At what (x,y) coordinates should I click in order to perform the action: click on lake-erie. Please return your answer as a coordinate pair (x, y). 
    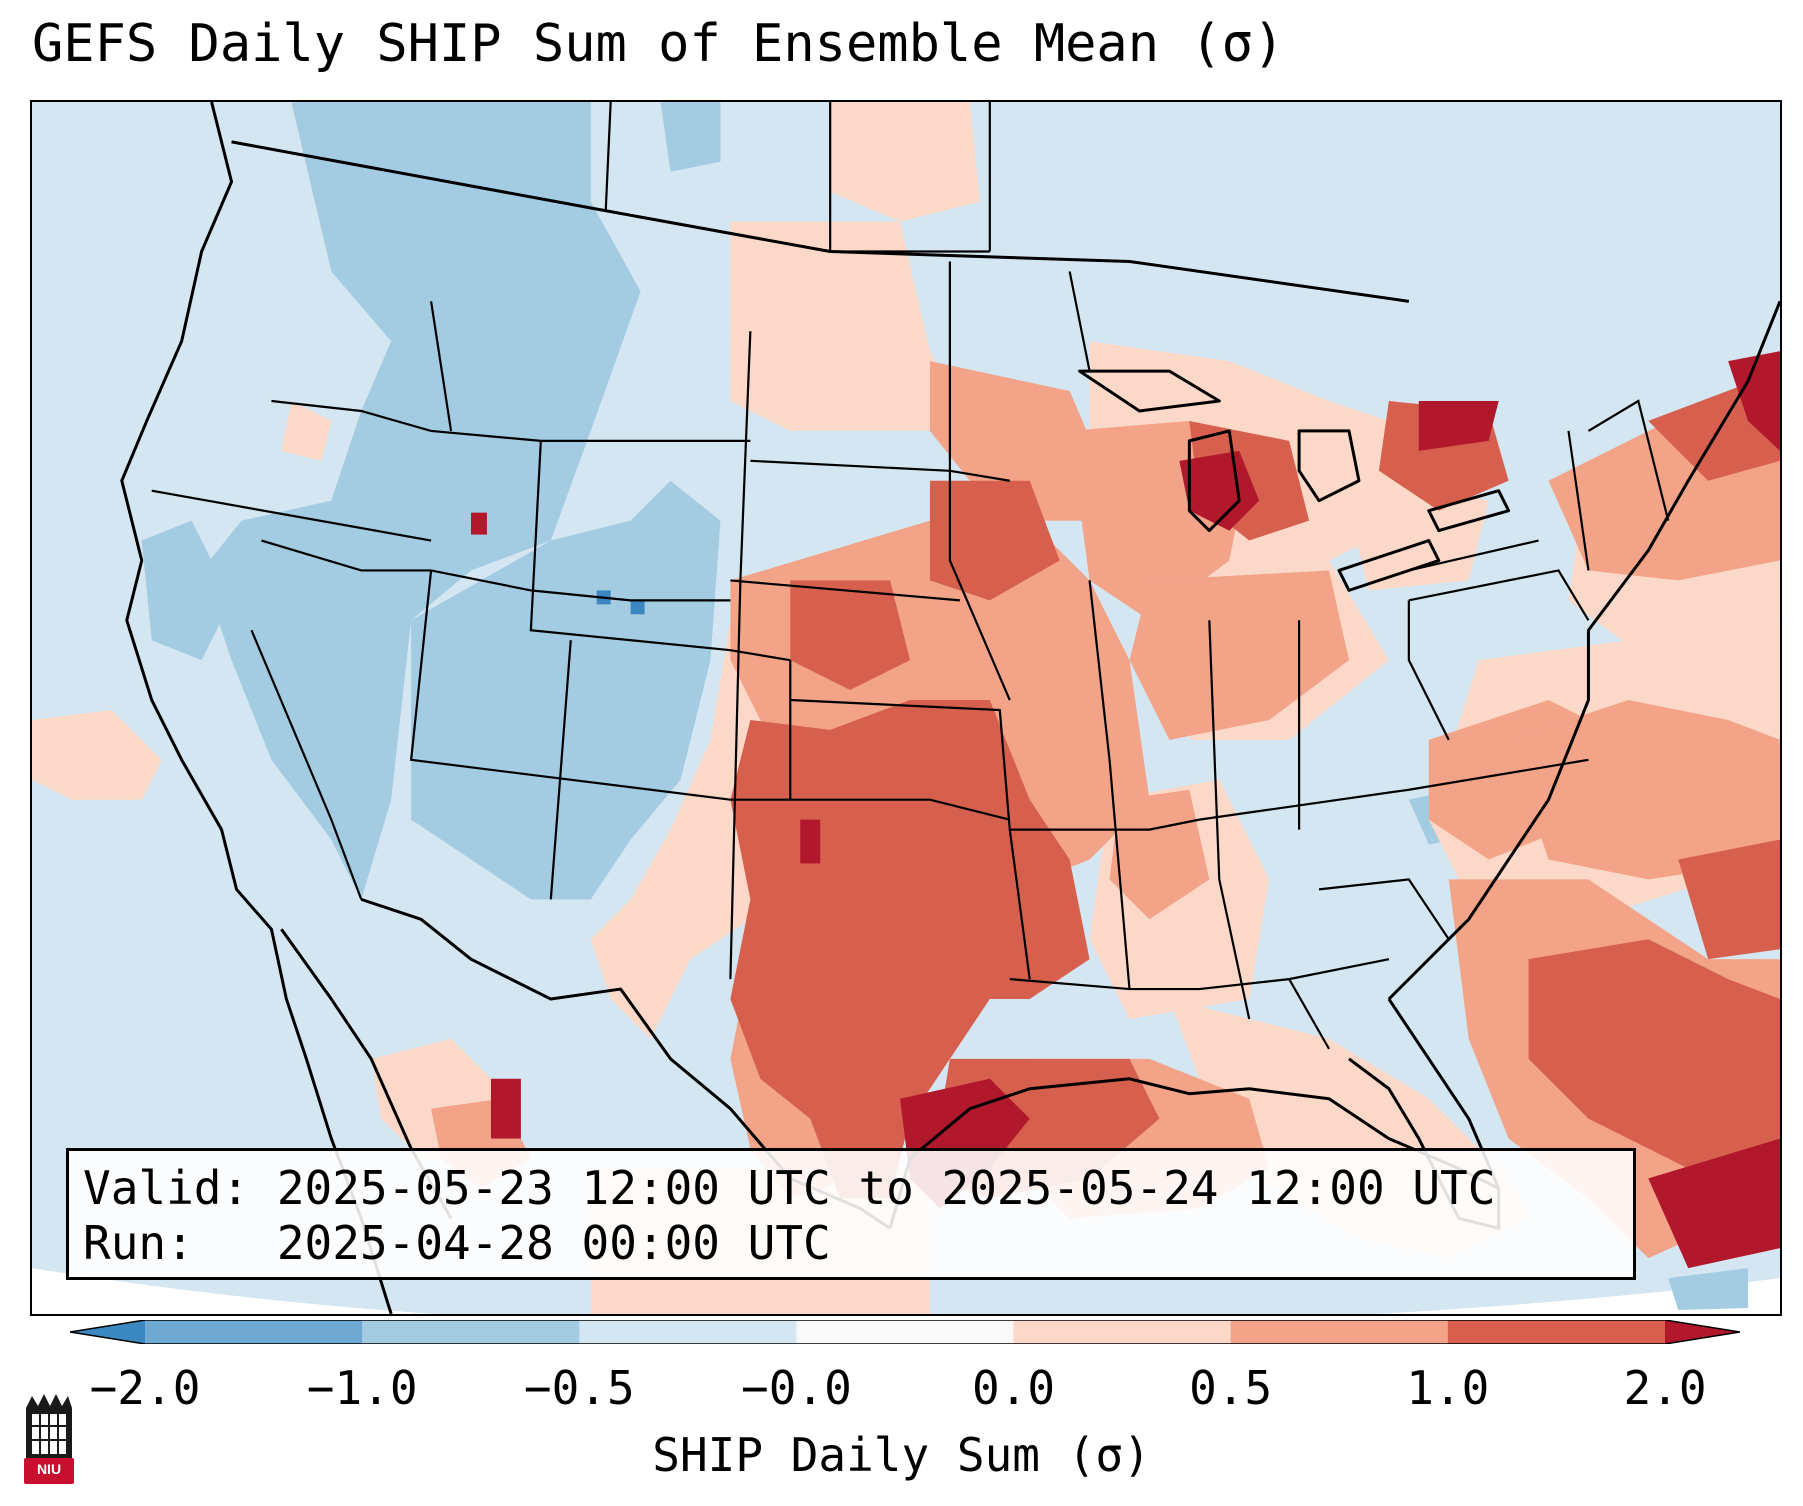
    Looking at the image, I should click on (1389, 565).